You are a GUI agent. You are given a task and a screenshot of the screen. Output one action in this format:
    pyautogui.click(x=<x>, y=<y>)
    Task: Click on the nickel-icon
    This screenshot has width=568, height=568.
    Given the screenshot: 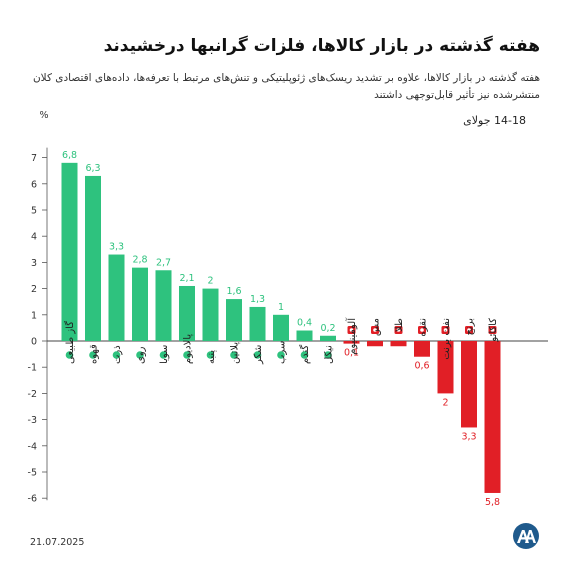 What is the action you would take?
    pyautogui.click(x=328, y=355)
    